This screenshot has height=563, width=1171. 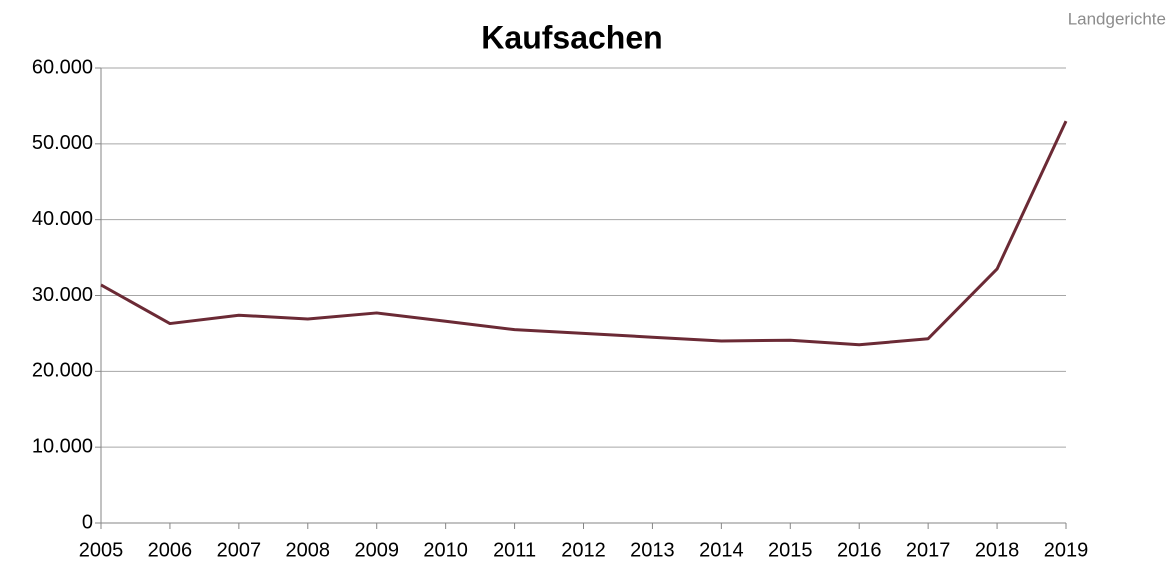 I want to click on x-tick-label: 2011, so click(x=514, y=550).